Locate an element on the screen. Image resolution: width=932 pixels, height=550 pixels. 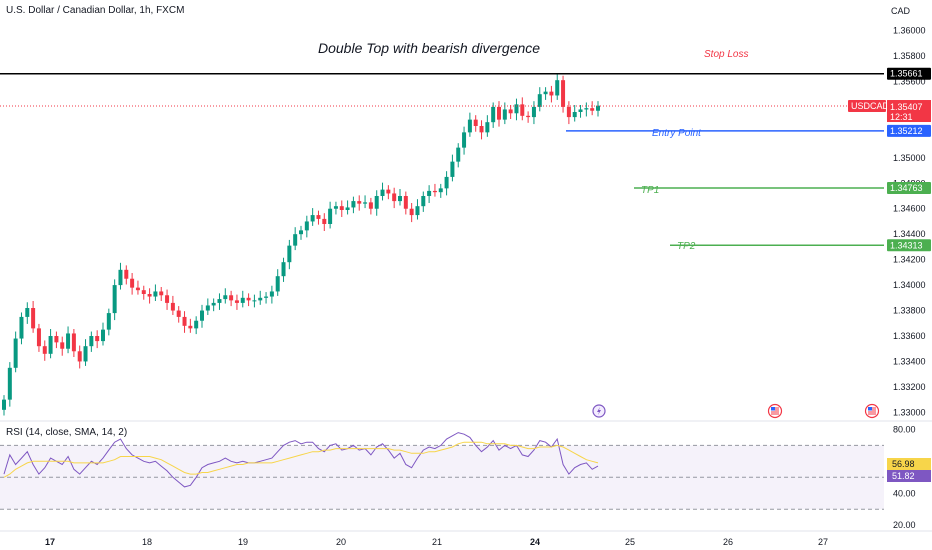
y-tick-label: 1.35800 is located at coordinates (909, 56).